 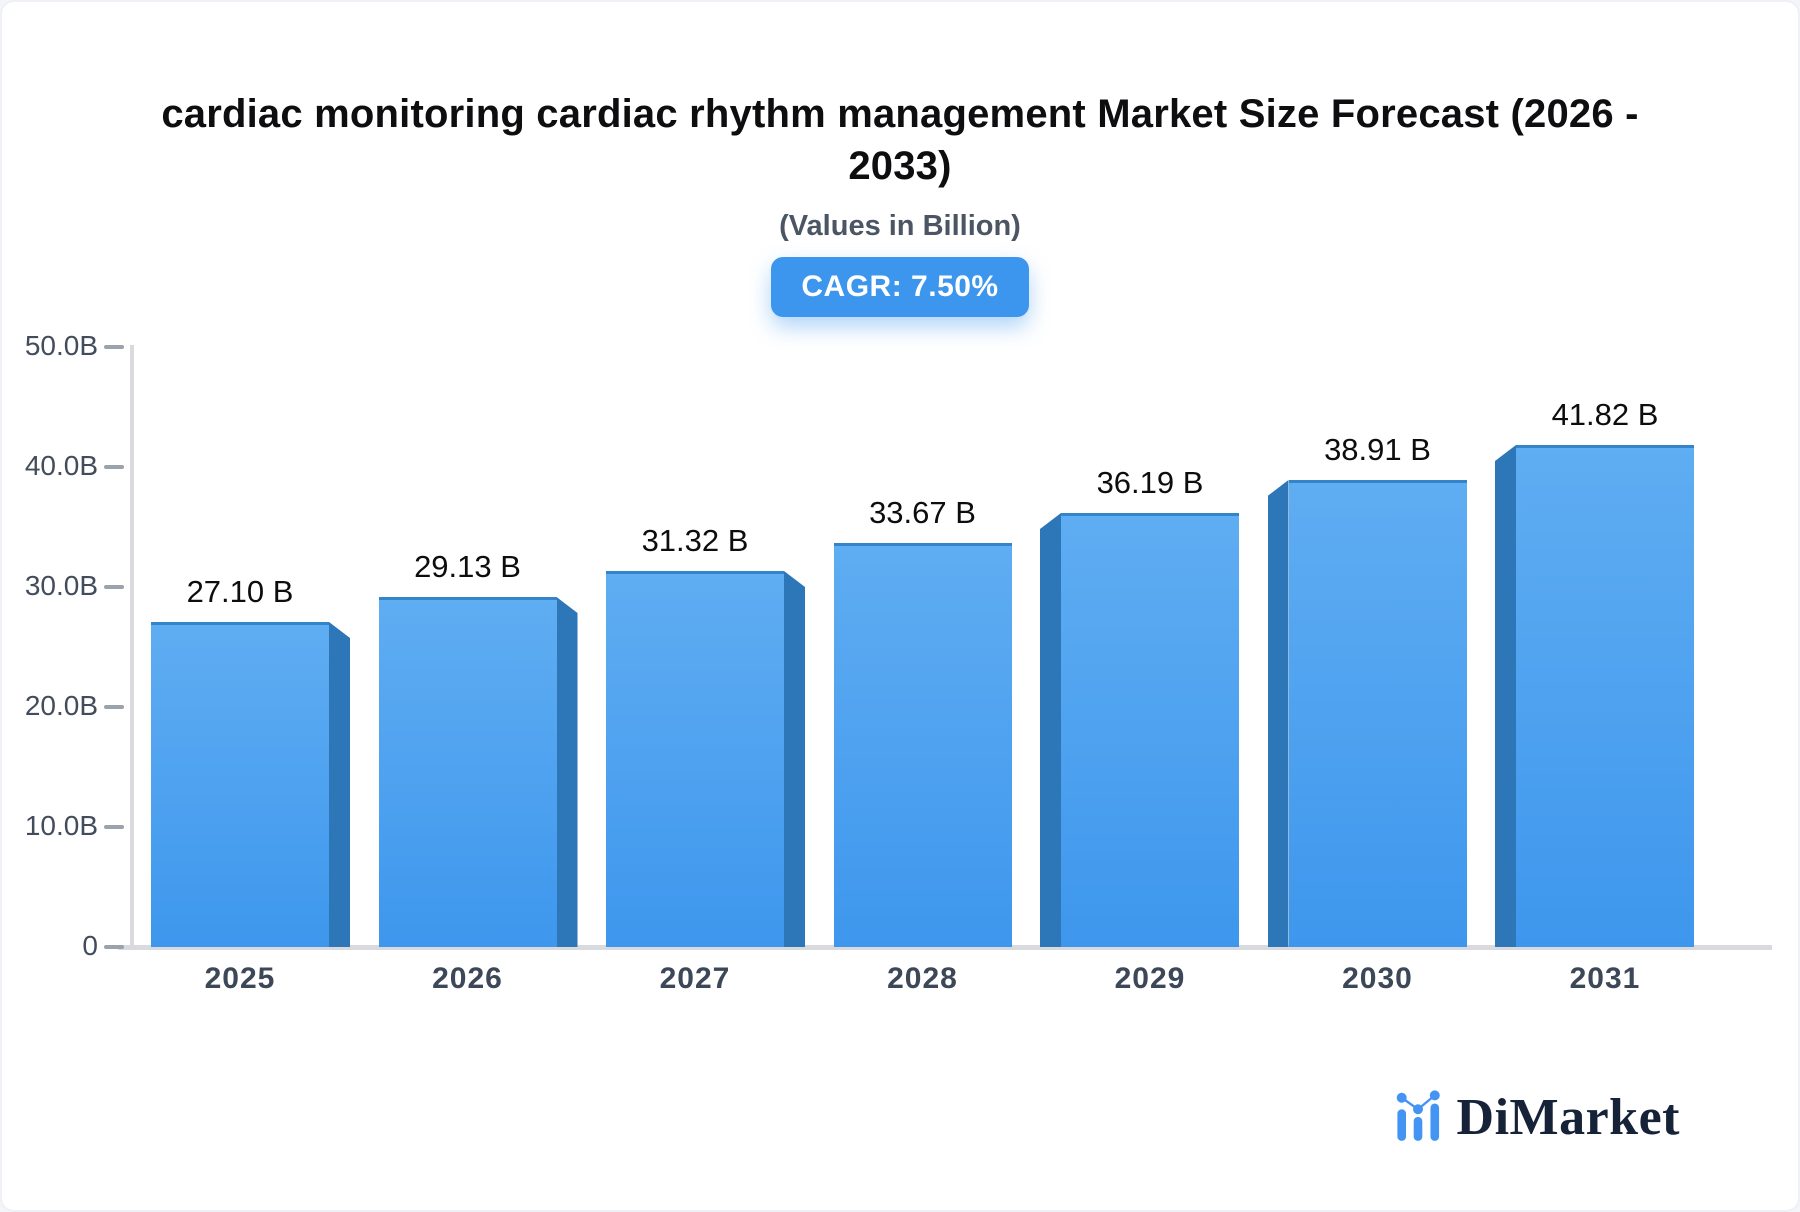 I want to click on x-axis-tick-label: 2029, so click(x=1150, y=978).